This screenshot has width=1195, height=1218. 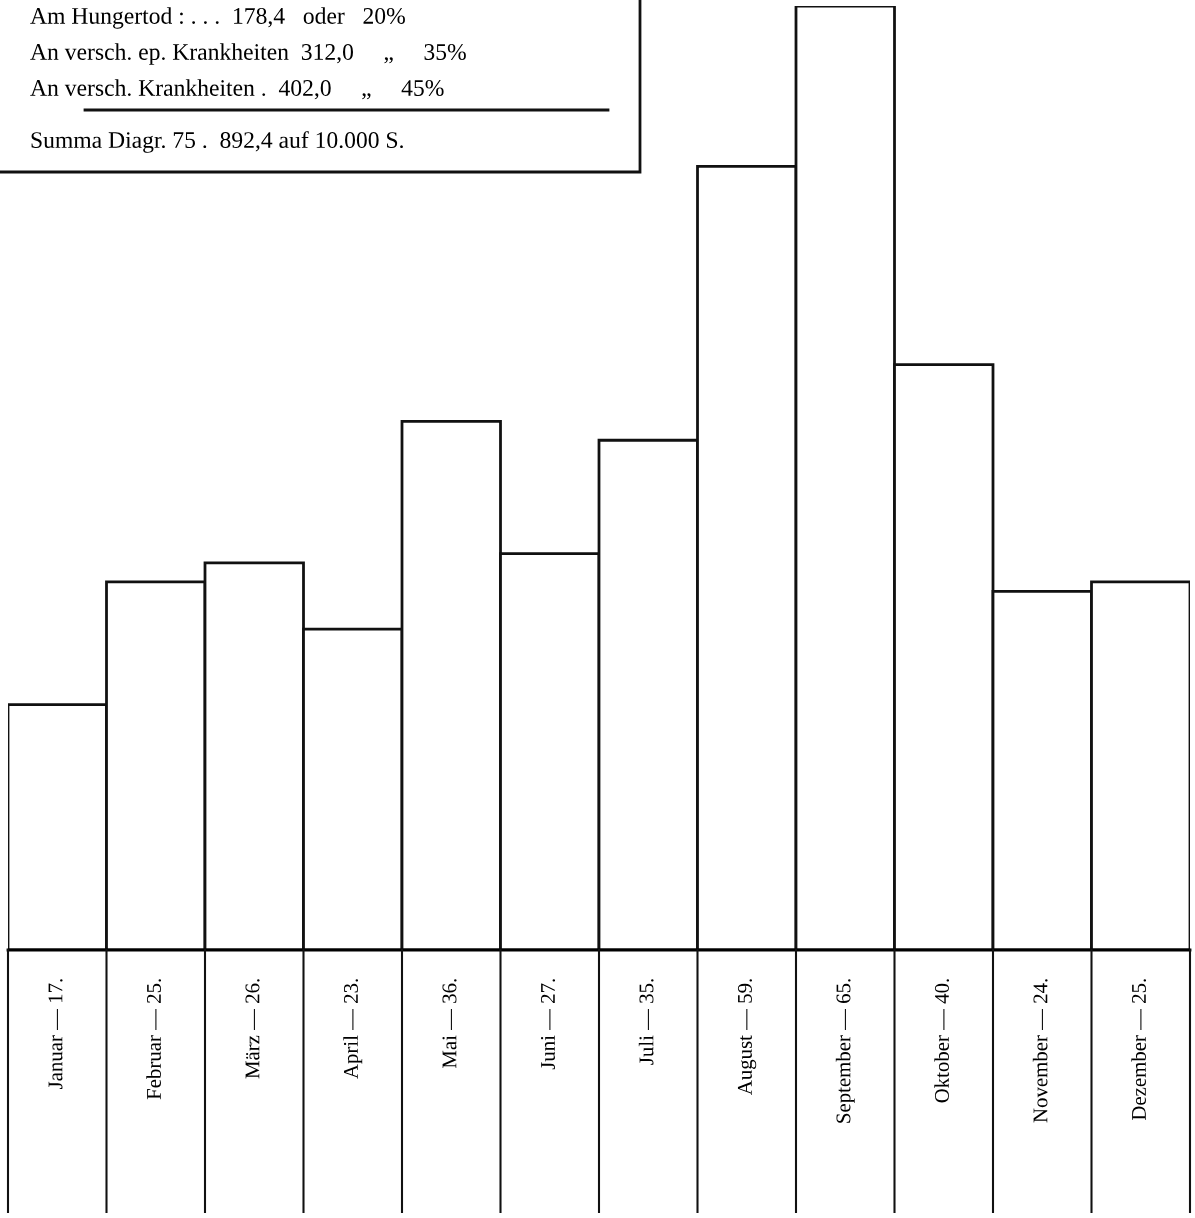 What do you see at coordinates (154, 1039) in the screenshot?
I see `x-tick-label: Februar — 25.` at bounding box center [154, 1039].